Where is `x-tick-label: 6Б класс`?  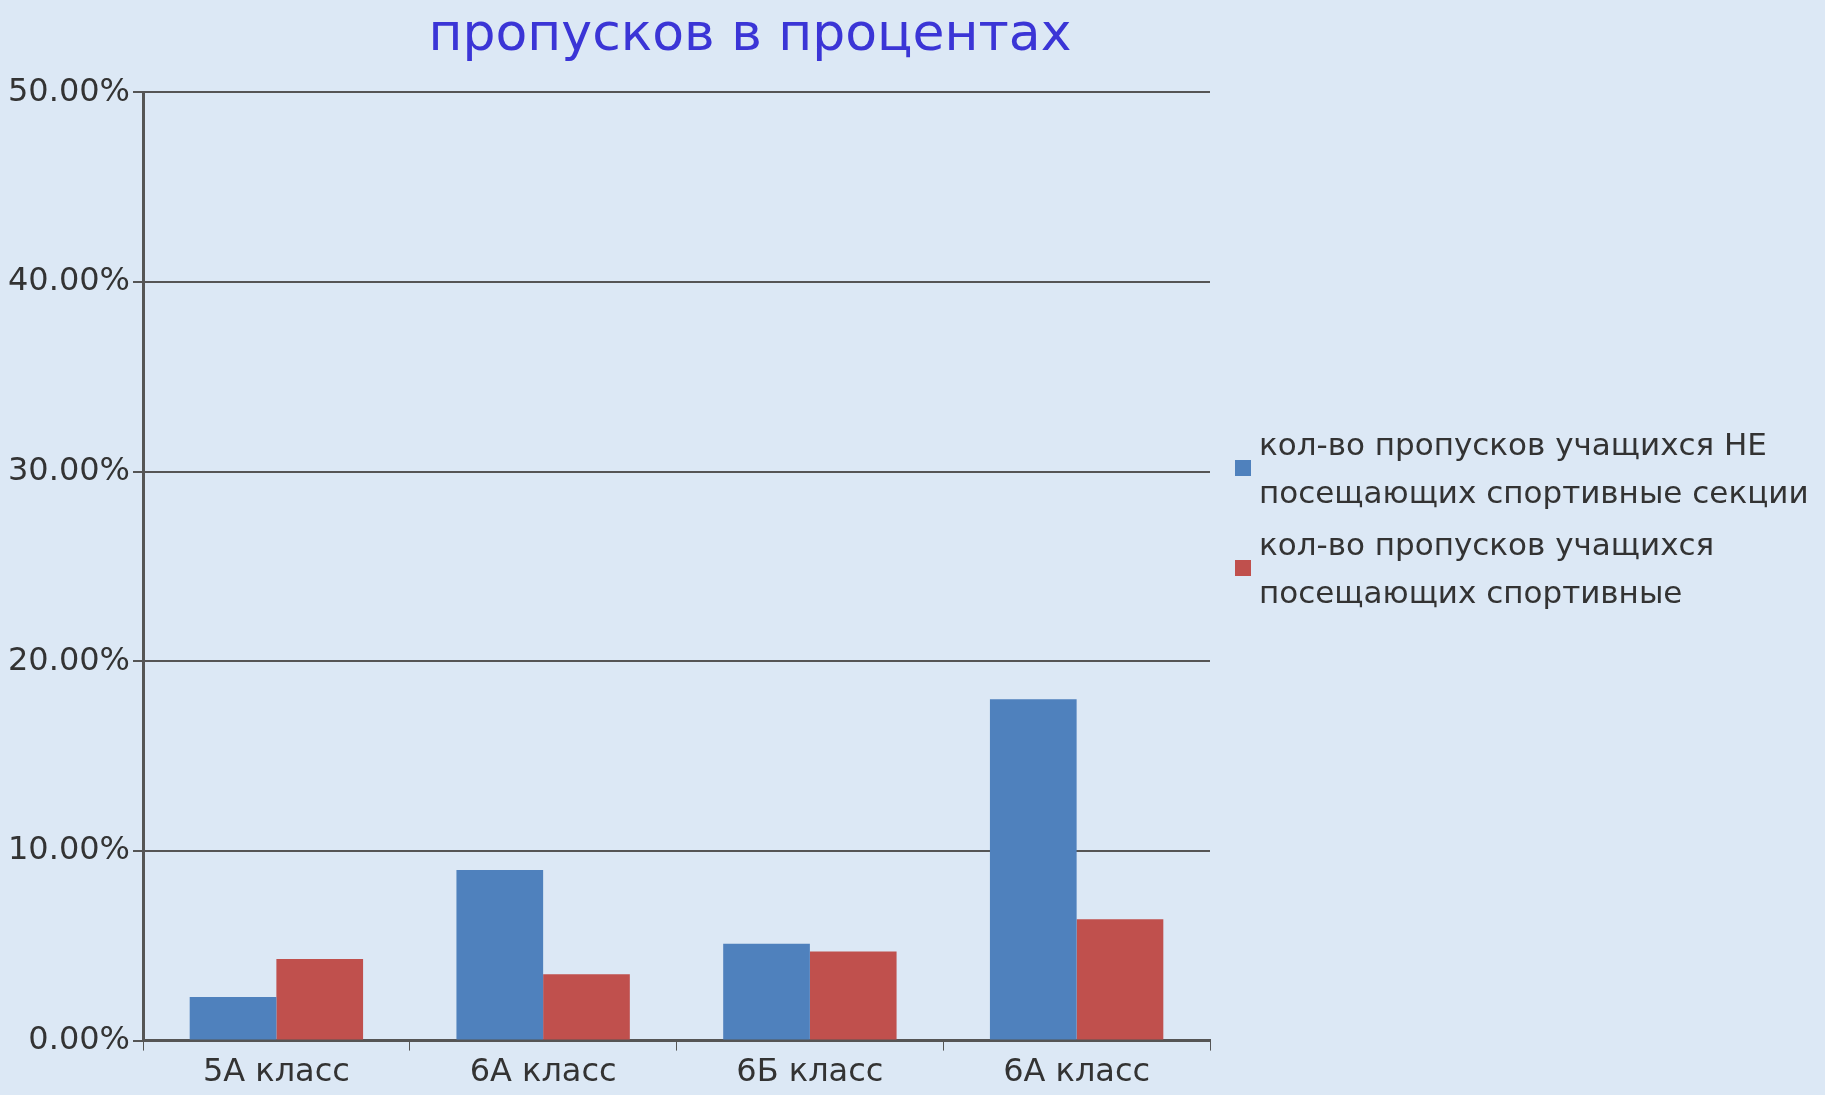
x-tick-label: 6Б класс is located at coordinates (810, 1070).